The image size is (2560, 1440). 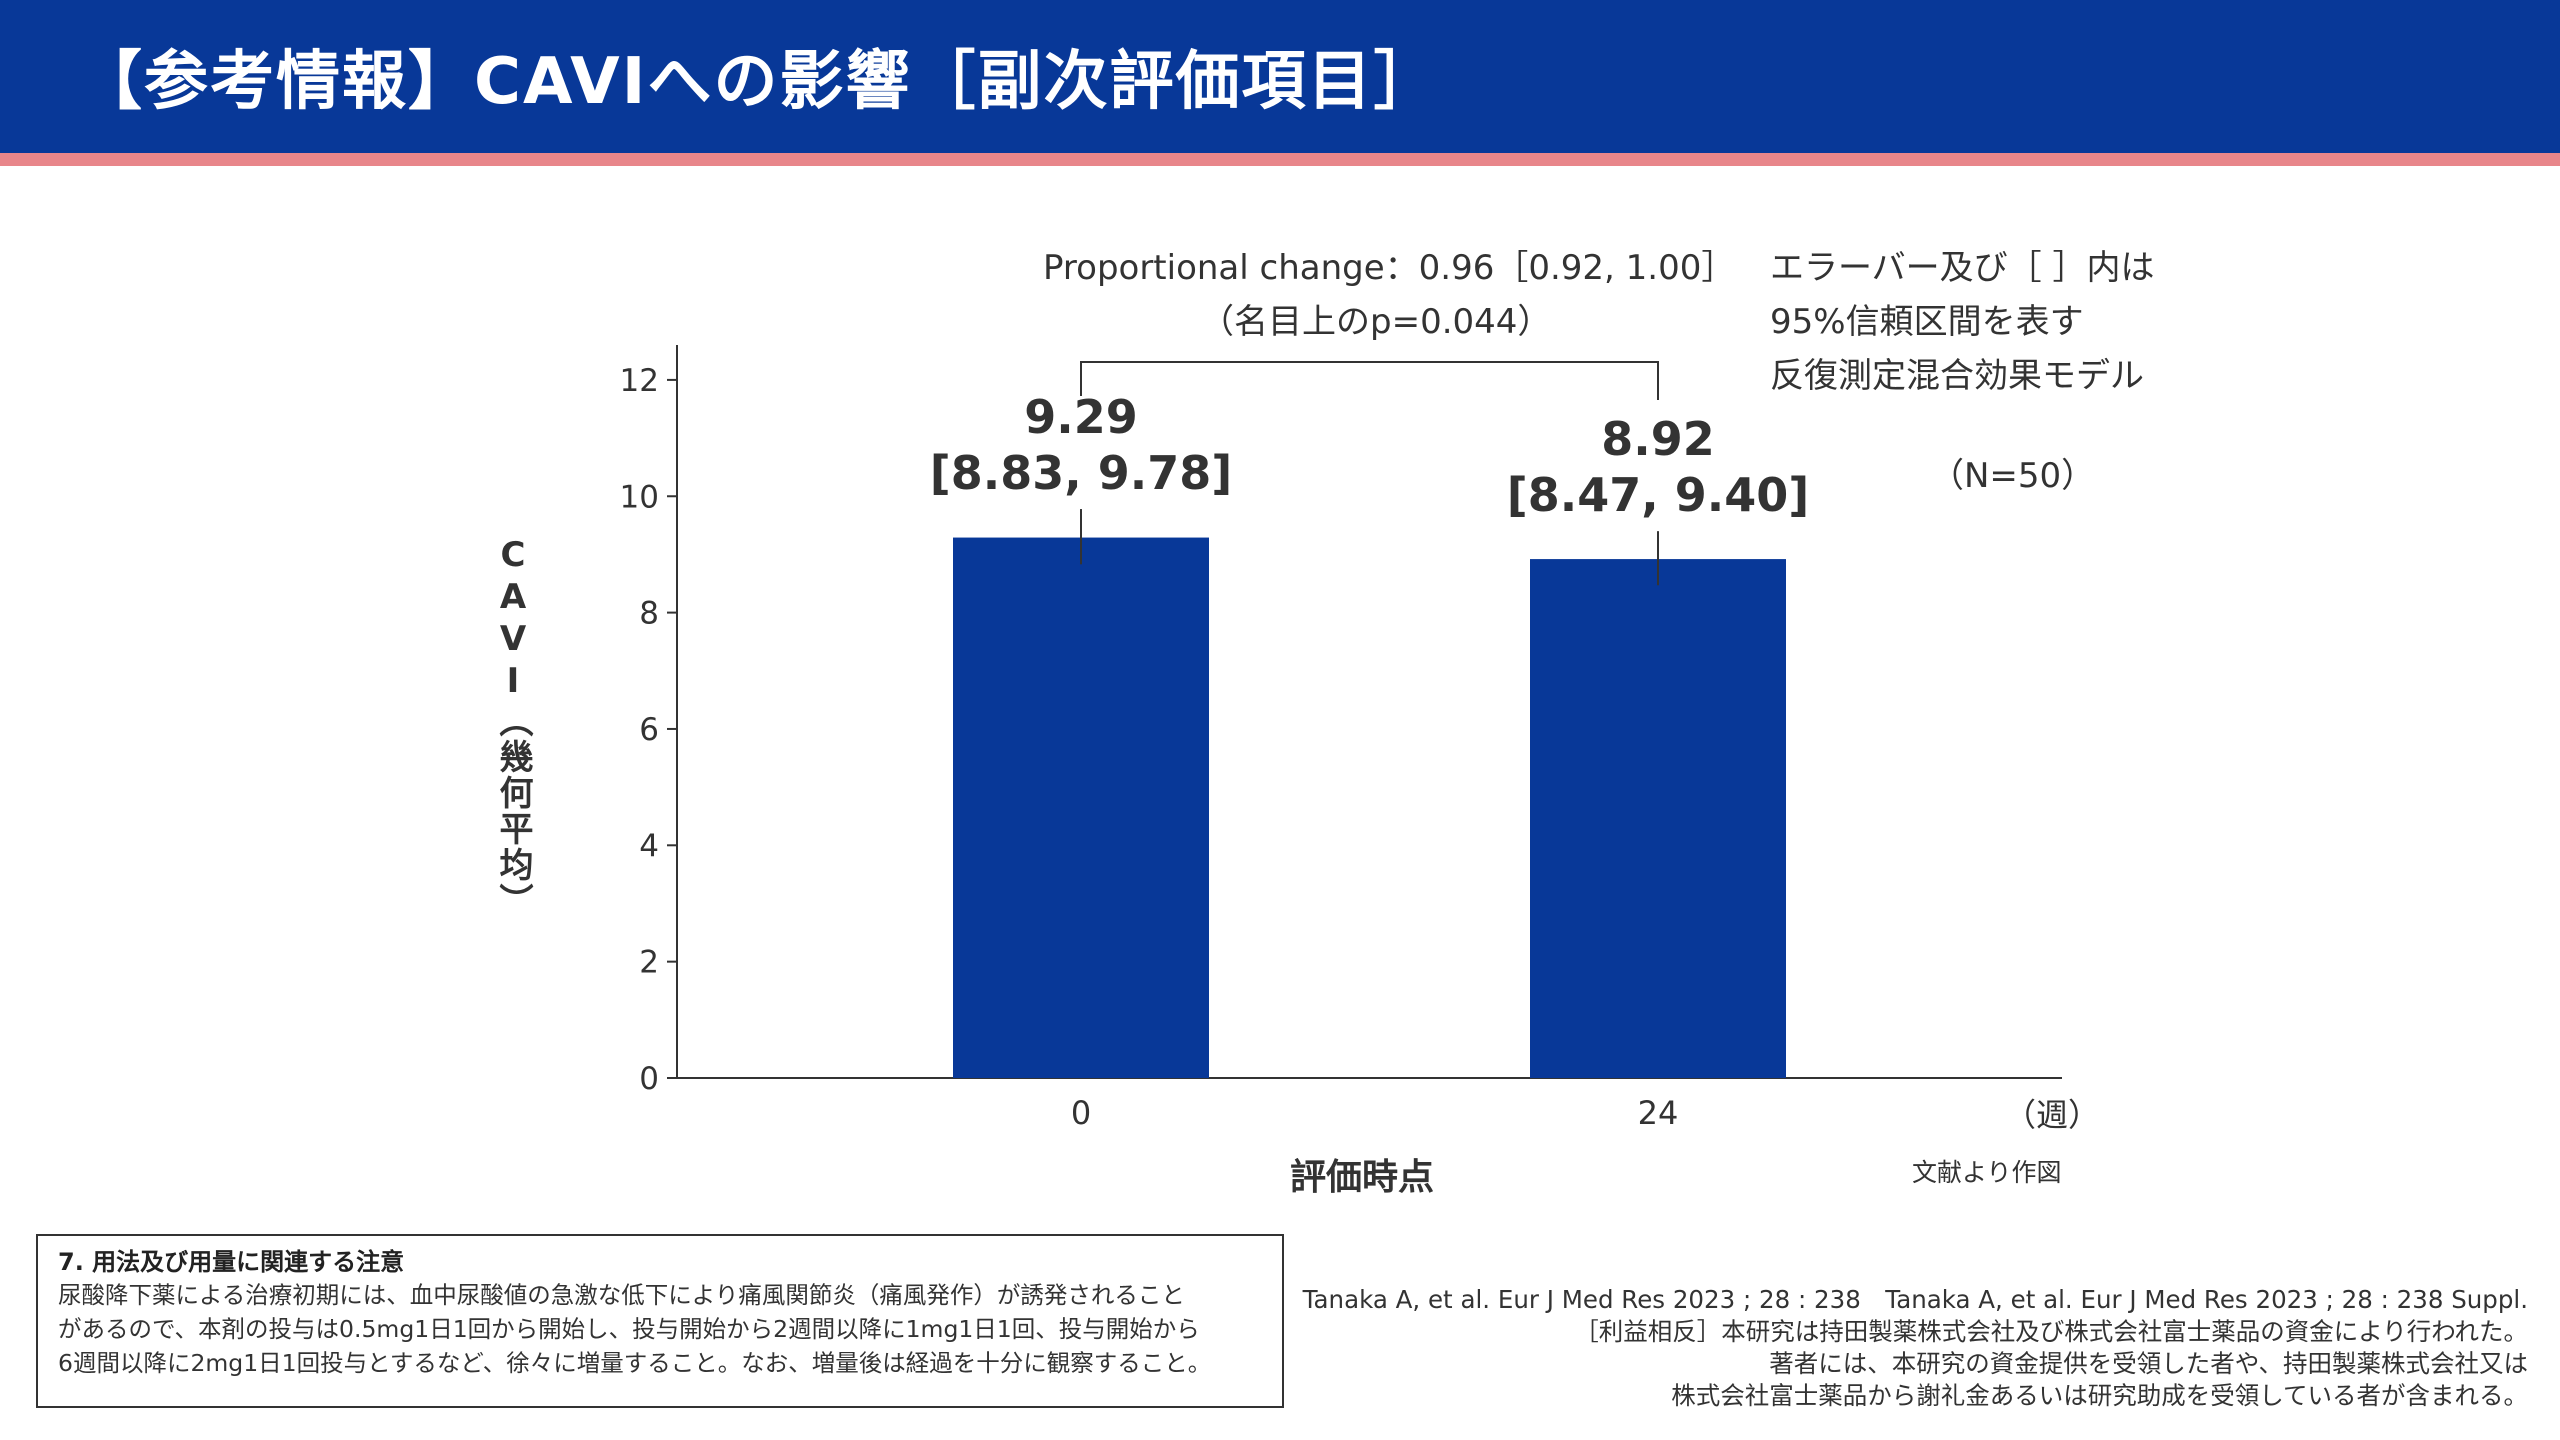 What do you see at coordinates (1369, 380) in the screenshot?
I see `comparison-bracket` at bounding box center [1369, 380].